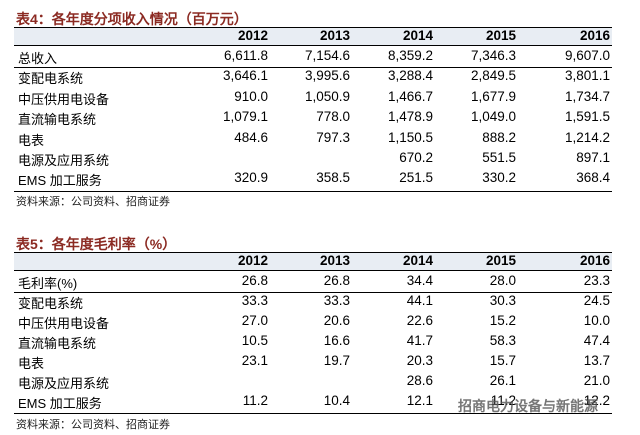 This screenshot has width=640, height=435. I want to click on cell-value: 484.6, so click(251, 137).